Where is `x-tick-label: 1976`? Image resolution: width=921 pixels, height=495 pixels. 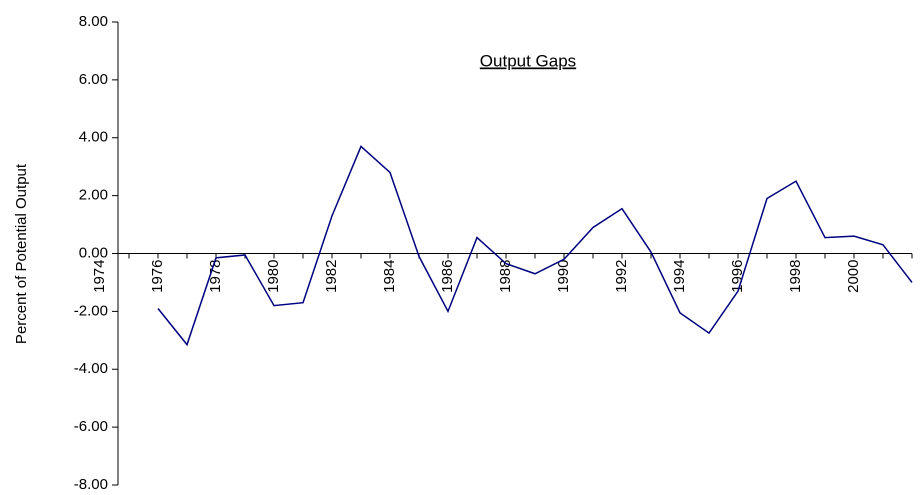 x-tick-label: 1976 is located at coordinates (157, 276).